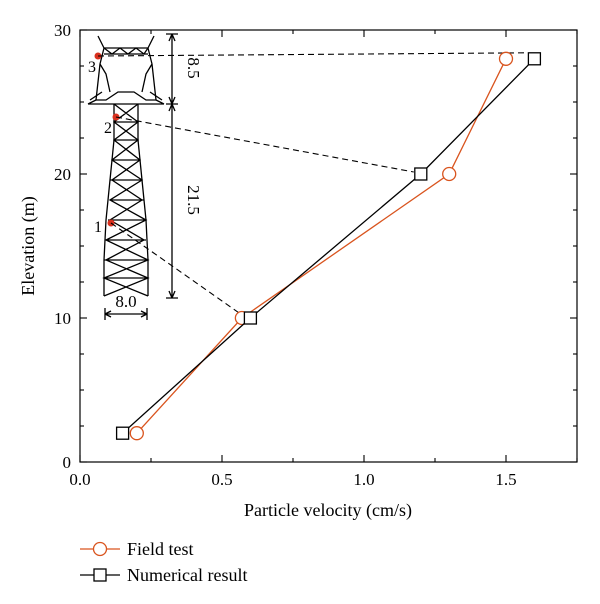 This screenshot has height=604, width=600. What do you see at coordinates (193, 200) in the screenshot?
I see `body-height-label: 21.5` at bounding box center [193, 200].